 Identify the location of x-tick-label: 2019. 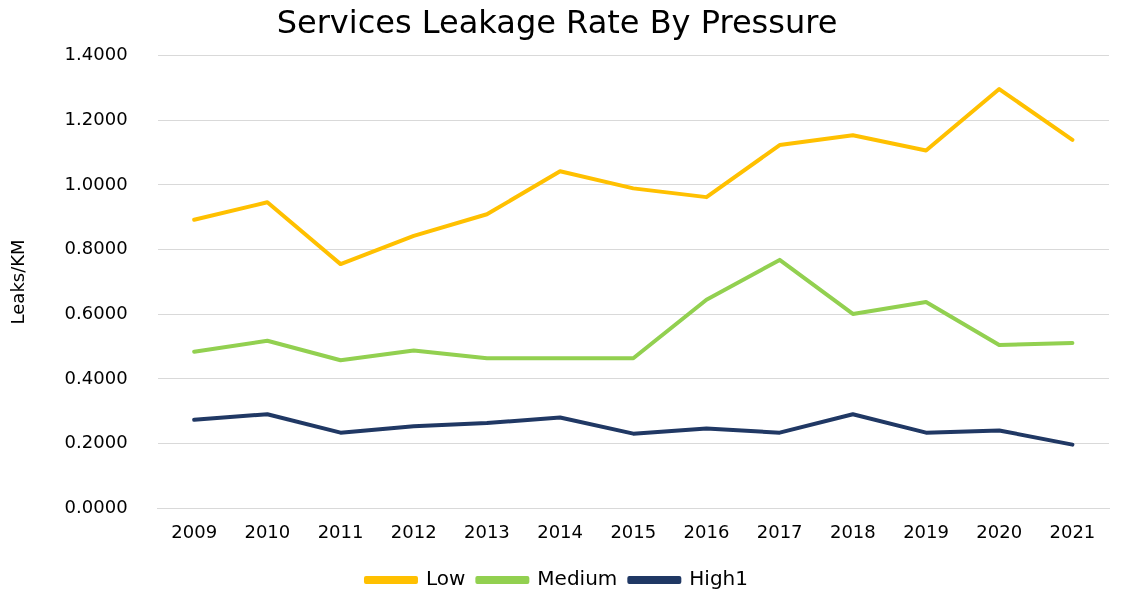
(926, 531).